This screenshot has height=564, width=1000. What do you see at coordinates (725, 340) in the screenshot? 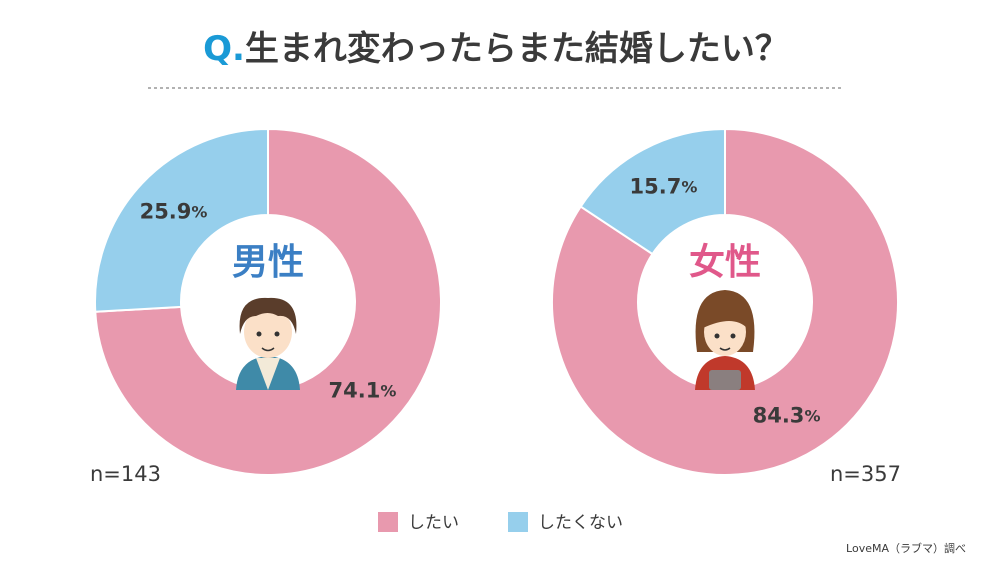
I see `female-figure` at bounding box center [725, 340].